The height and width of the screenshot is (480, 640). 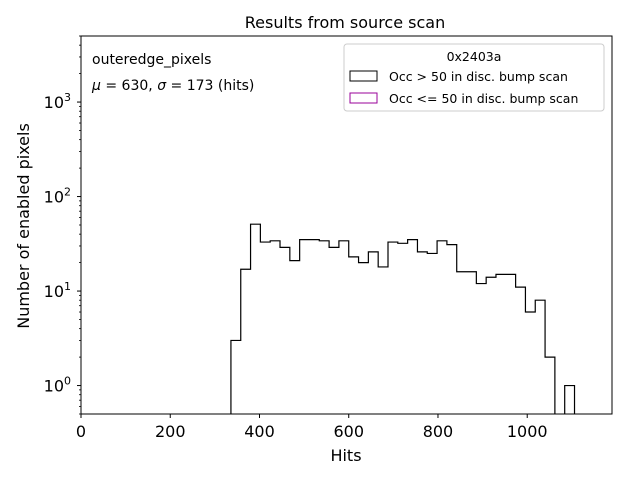 I want to click on mu-value: = 630,, so click(x=129, y=86).